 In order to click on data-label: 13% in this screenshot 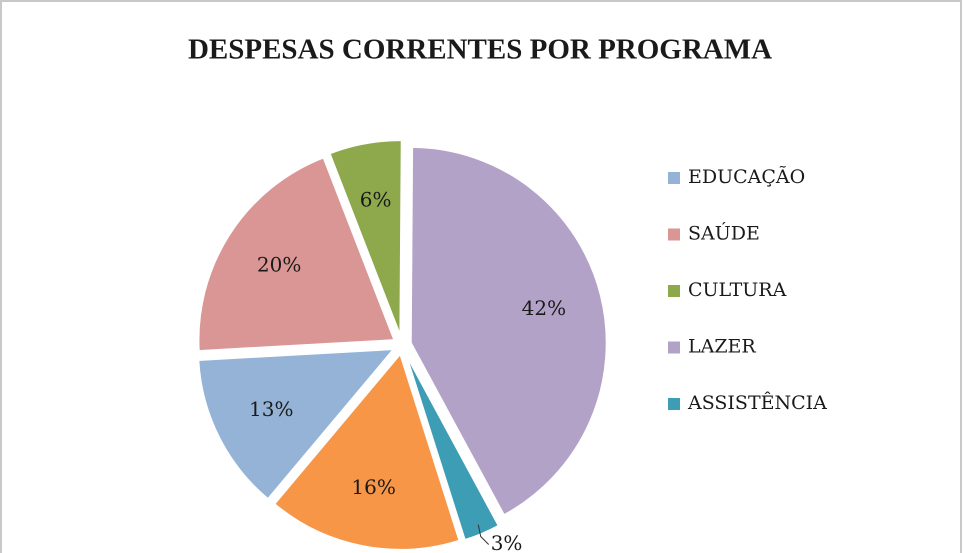, I will do `click(271, 409)`.